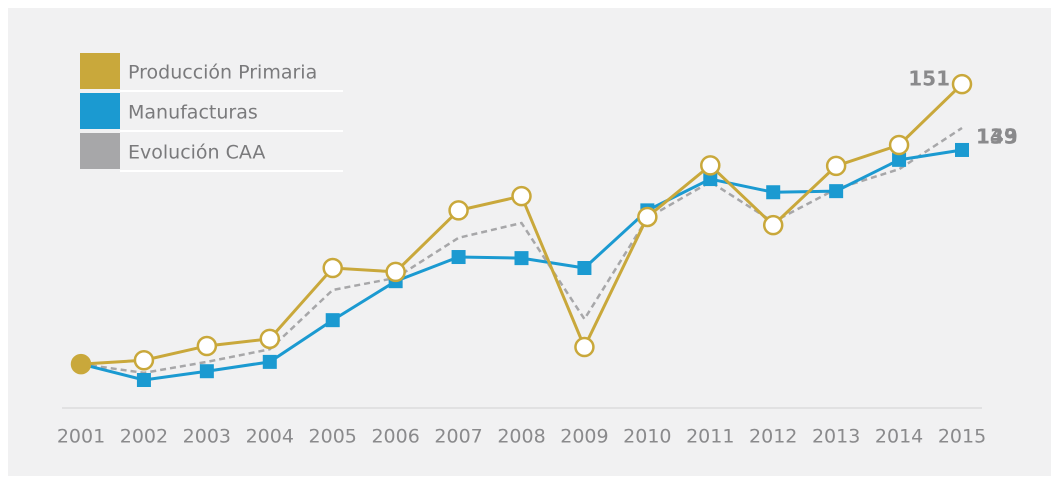 The height and width of the screenshot is (484, 1059). Describe the element at coordinates (395, 437) in the screenshot. I see `x-tick-label: 2006` at that location.